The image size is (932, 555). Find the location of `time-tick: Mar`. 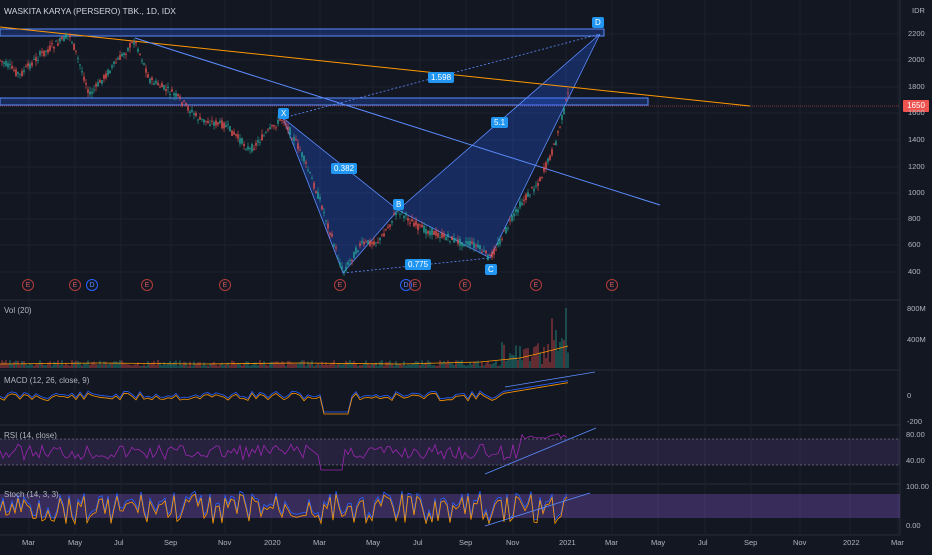

time-tick: Mar is located at coordinates (28, 542).